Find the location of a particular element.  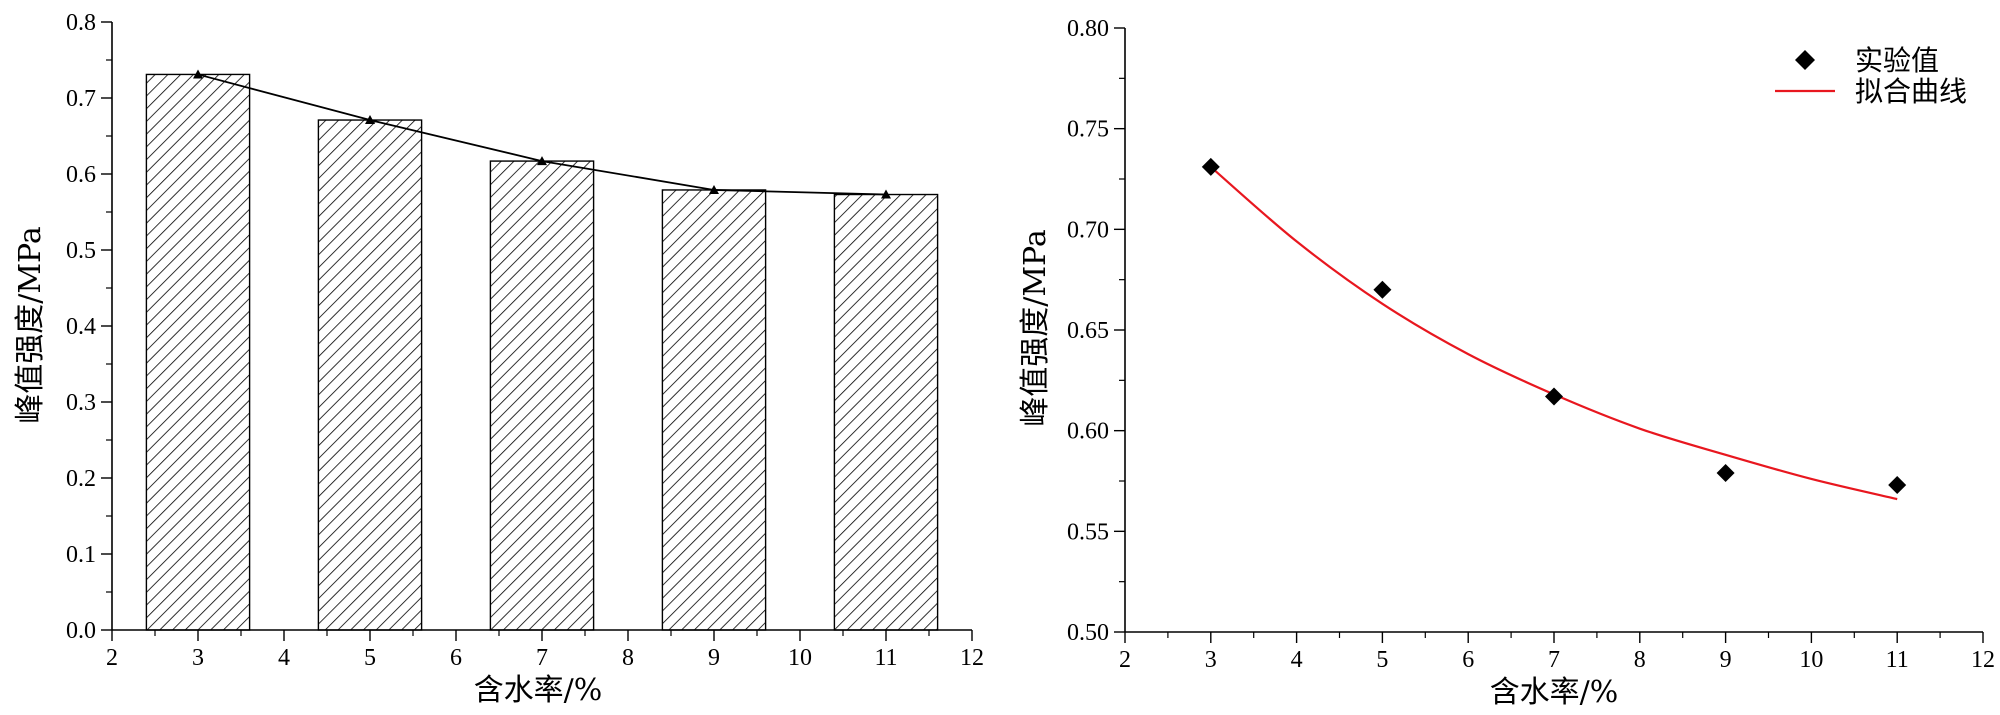

trend-line-group is located at coordinates (542, 134).